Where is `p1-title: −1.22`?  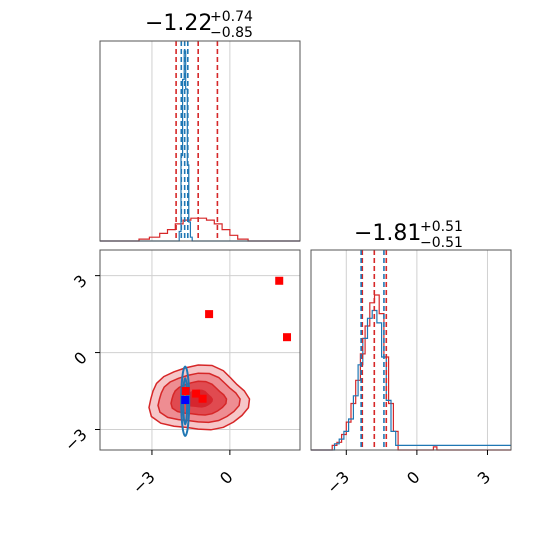
p1-title: −1.22 is located at coordinates (178, 23).